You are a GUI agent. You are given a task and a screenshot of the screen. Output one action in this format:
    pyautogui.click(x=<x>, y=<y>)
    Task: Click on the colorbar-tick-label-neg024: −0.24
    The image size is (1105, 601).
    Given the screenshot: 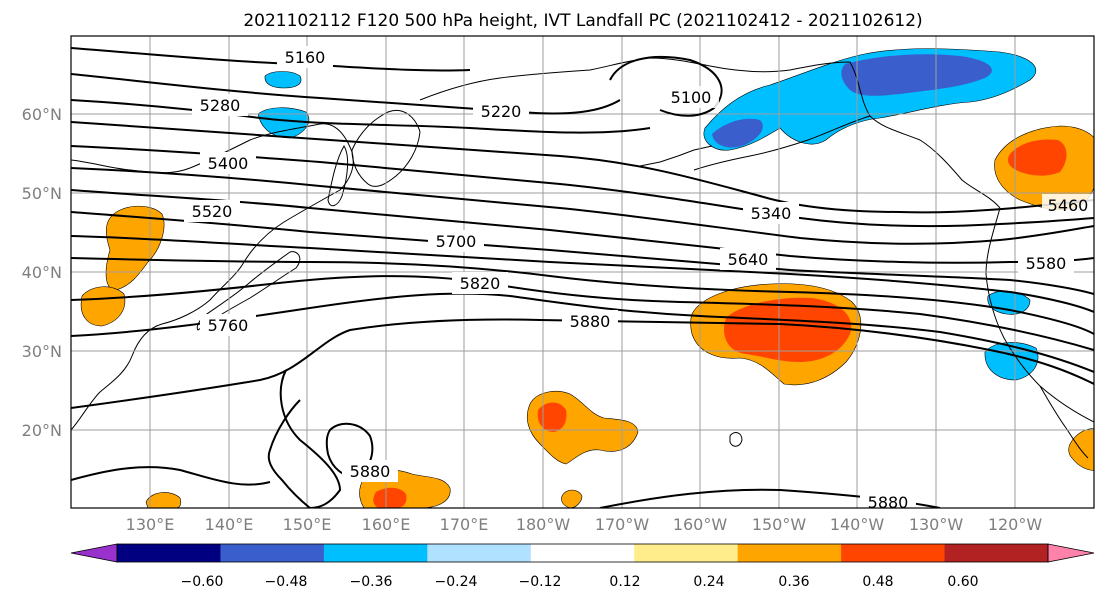 What is the action you would take?
    pyautogui.click(x=456, y=582)
    